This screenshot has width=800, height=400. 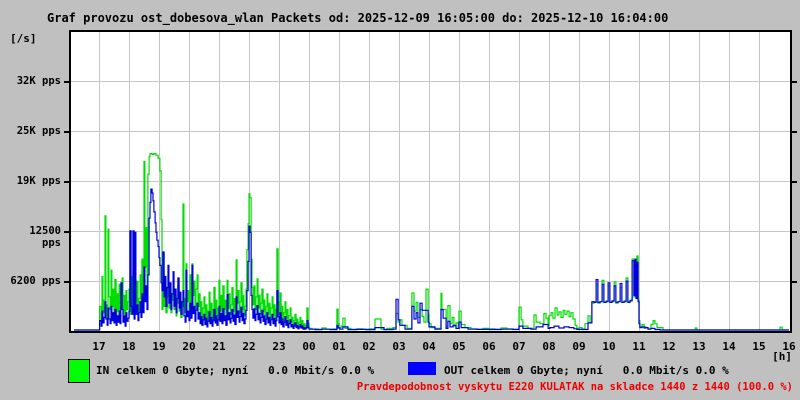 What do you see at coordinates (339, 346) in the screenshot?
I see `x-tick-label-01: 01` at bounding box center [339, 346].